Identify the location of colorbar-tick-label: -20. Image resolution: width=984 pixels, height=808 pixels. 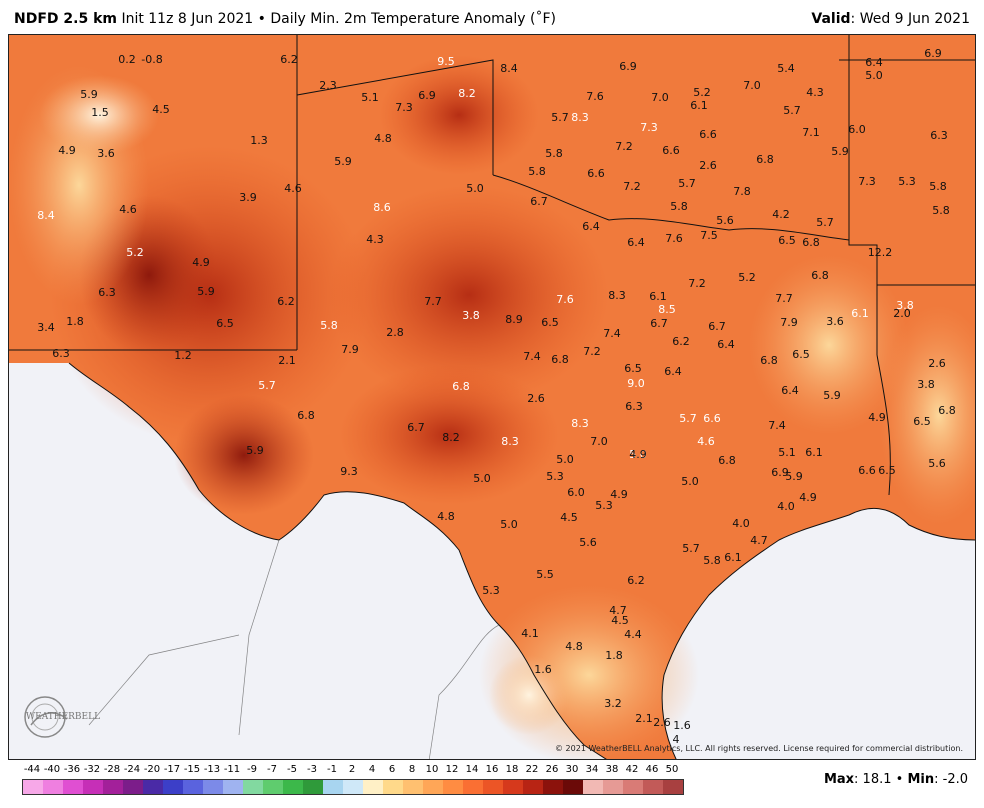
(152, 769).